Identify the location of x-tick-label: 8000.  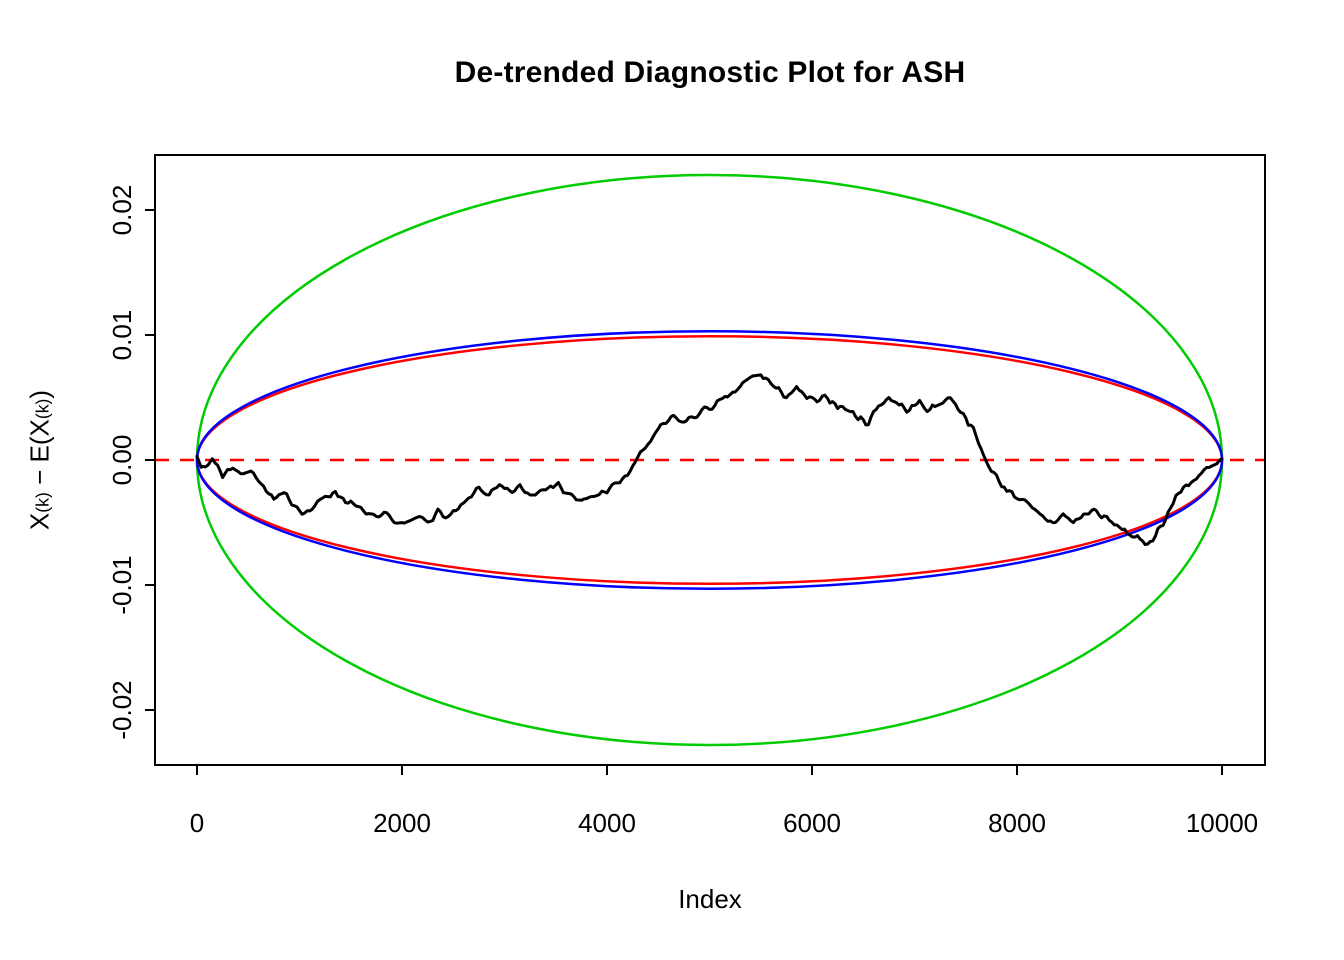
(1017, 823).